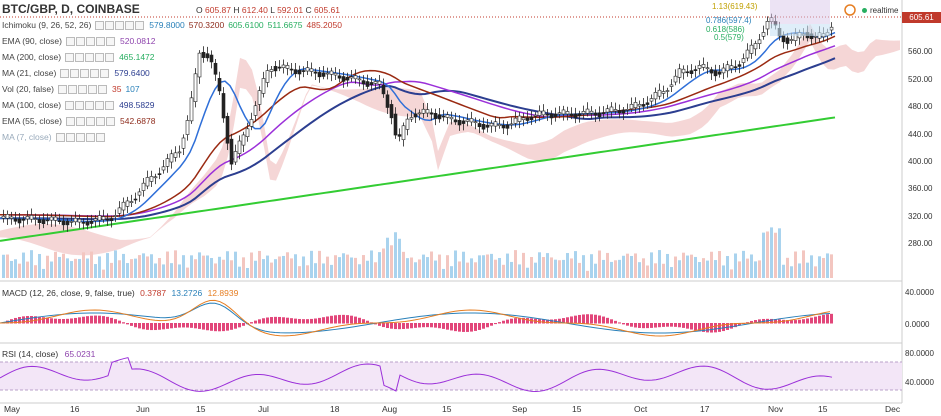 The height and width of the screenshot is (416, 941). What do you see at coordinates (880, 10) in the screenshot?
I see `realtime-indicator: realtime` at bounding box center [880, 10].